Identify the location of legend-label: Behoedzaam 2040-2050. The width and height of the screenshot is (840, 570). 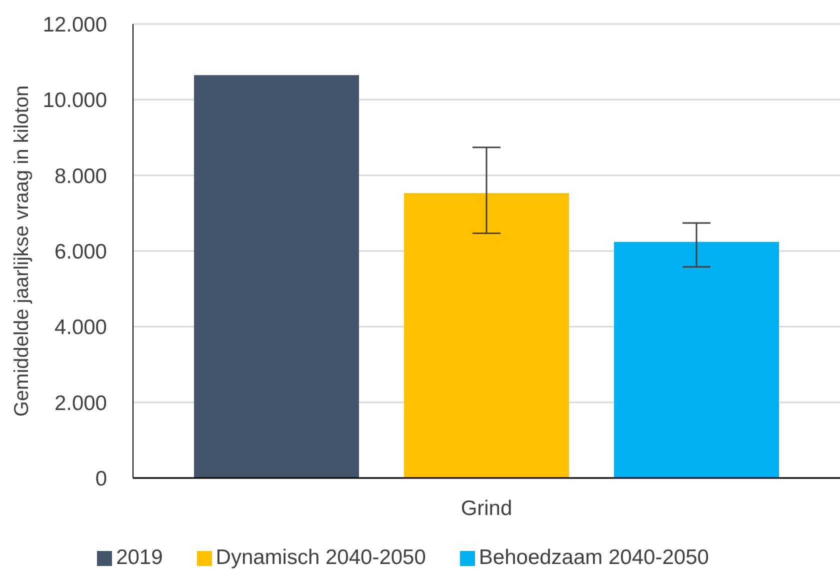
(593, 557).